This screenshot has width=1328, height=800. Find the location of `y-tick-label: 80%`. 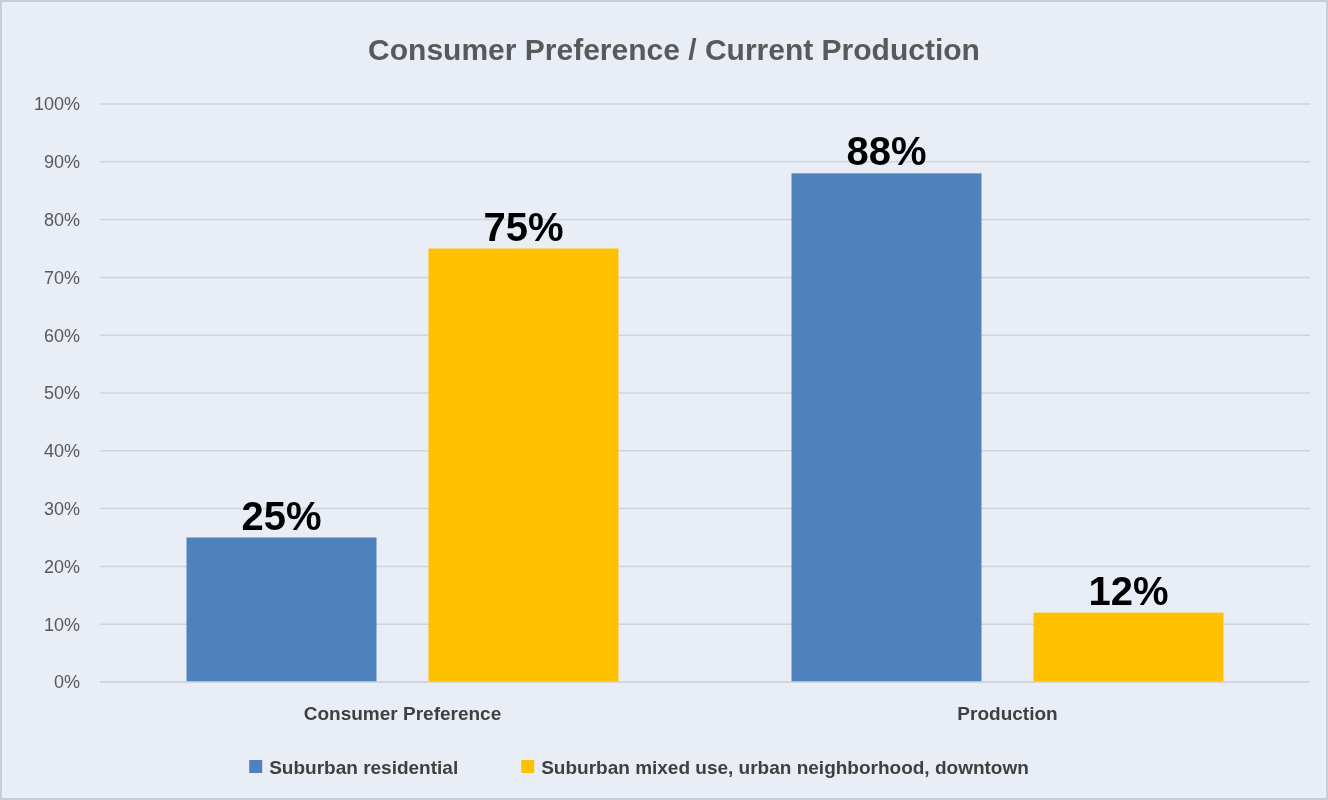

y-tick-label: 80% is located at coordinates (61, 219).